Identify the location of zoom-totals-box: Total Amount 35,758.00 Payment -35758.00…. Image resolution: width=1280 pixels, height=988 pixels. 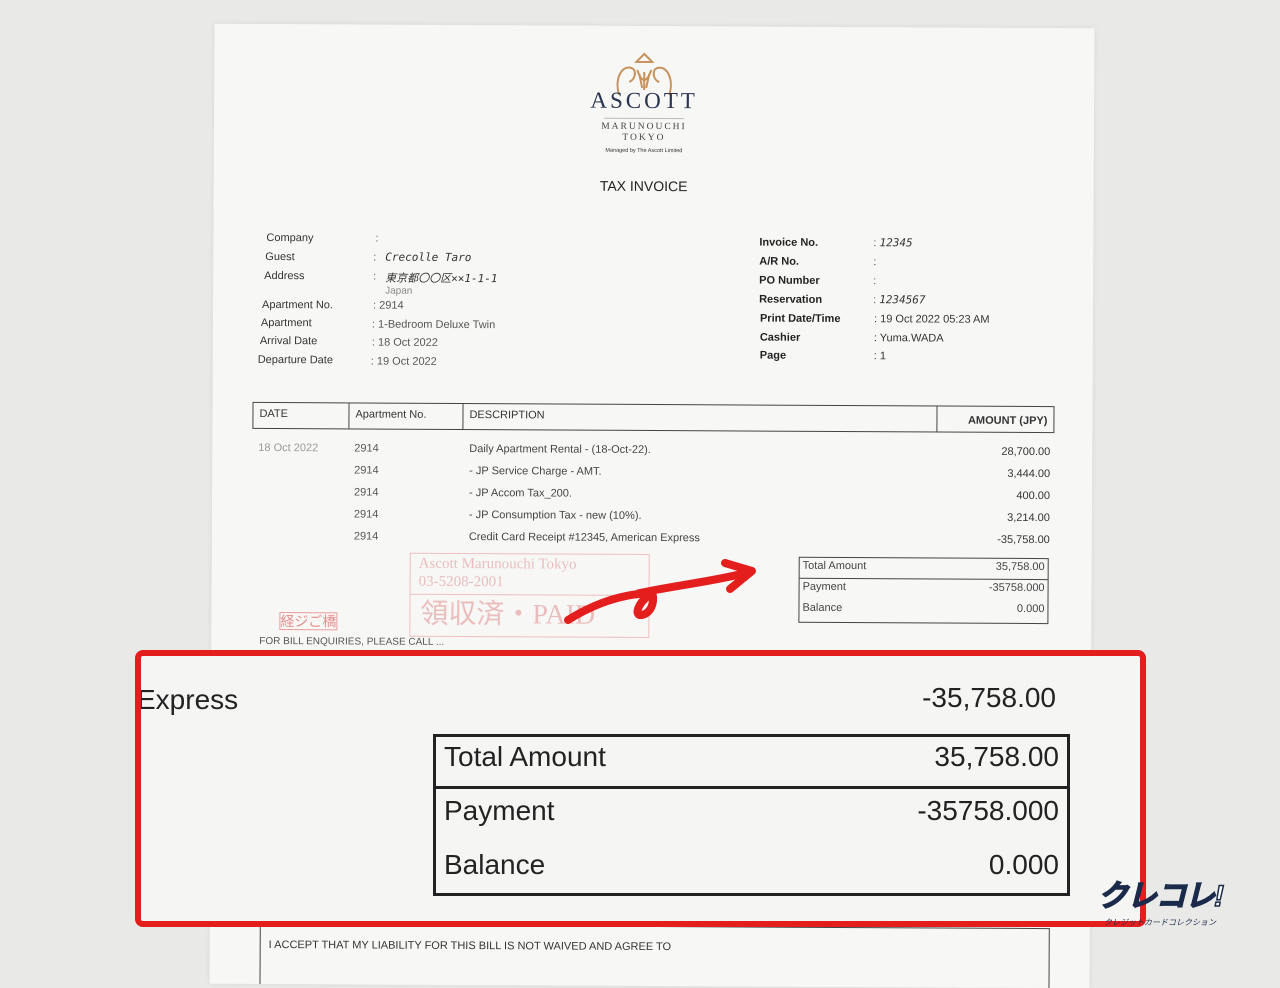
(751, 815).